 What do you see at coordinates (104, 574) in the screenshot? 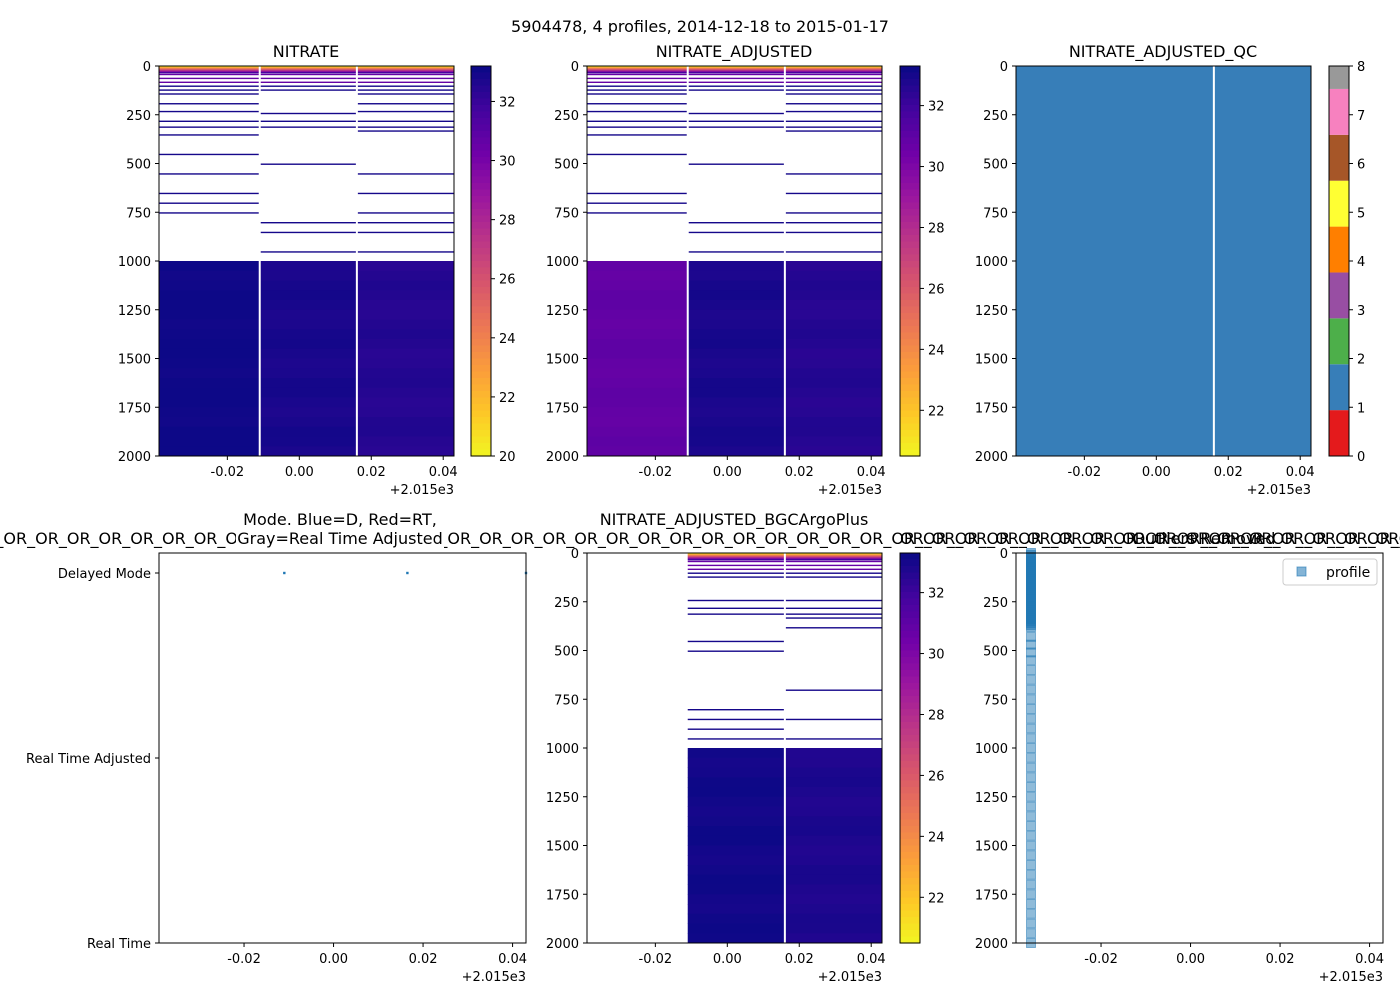
I see `y-tick-label: Delayed Mode` at bounding box center [104, 574].